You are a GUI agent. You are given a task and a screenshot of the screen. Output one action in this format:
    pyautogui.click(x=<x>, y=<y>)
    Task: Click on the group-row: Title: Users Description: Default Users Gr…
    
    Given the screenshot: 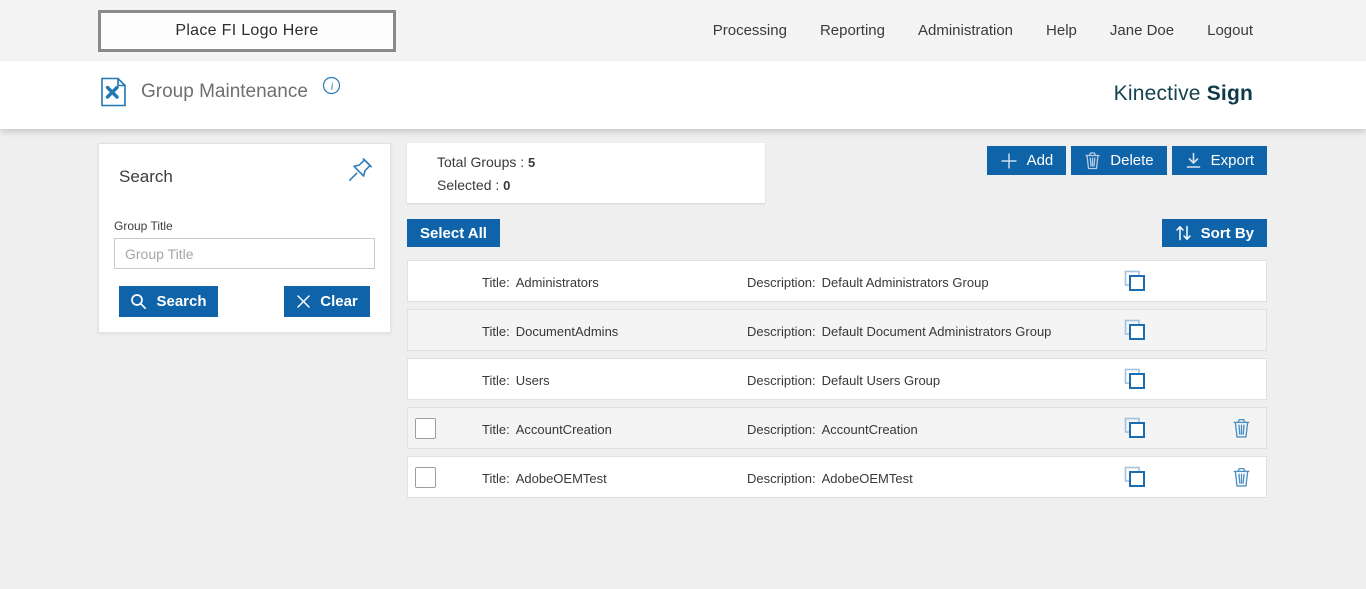 What is the action you would take?
    pyautogui.click(x=837, y=379)
    